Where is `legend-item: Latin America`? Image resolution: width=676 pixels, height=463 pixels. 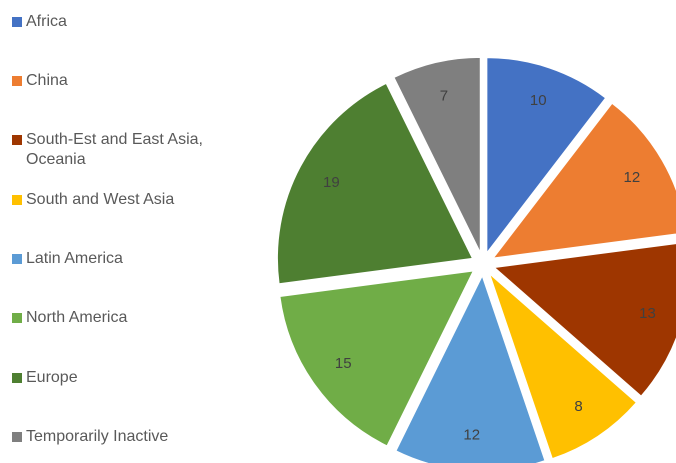
legend-item: Latin America is located at coordinates (119, 259).